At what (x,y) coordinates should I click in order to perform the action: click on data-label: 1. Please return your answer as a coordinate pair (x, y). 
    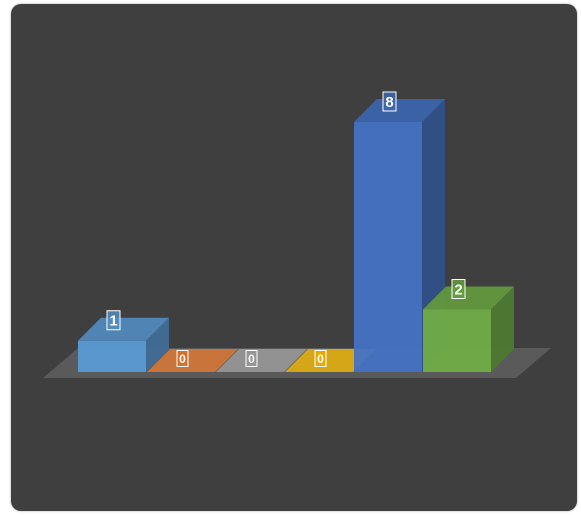
    Looking at the image, I should click on (113, 321).